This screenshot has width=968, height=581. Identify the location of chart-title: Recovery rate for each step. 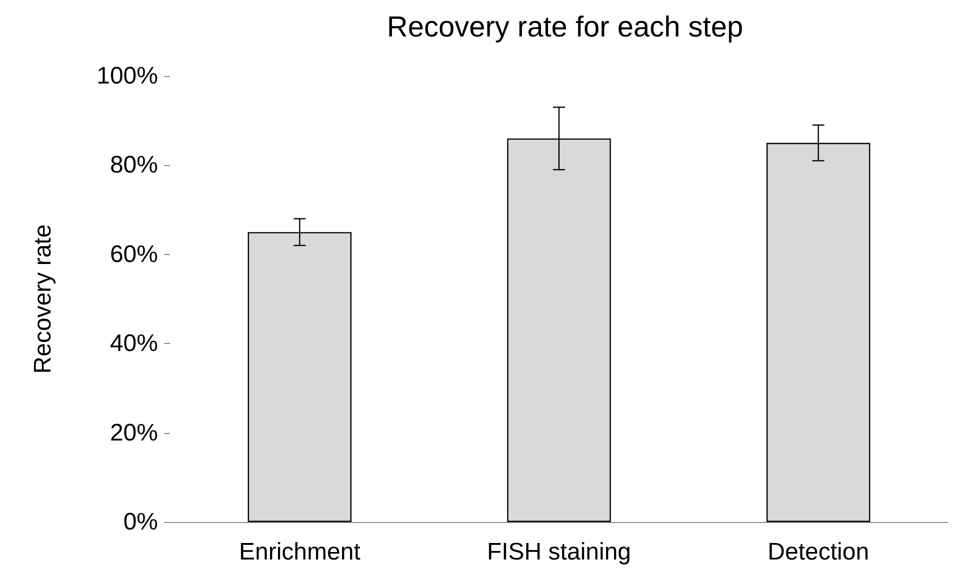
(565, 28).